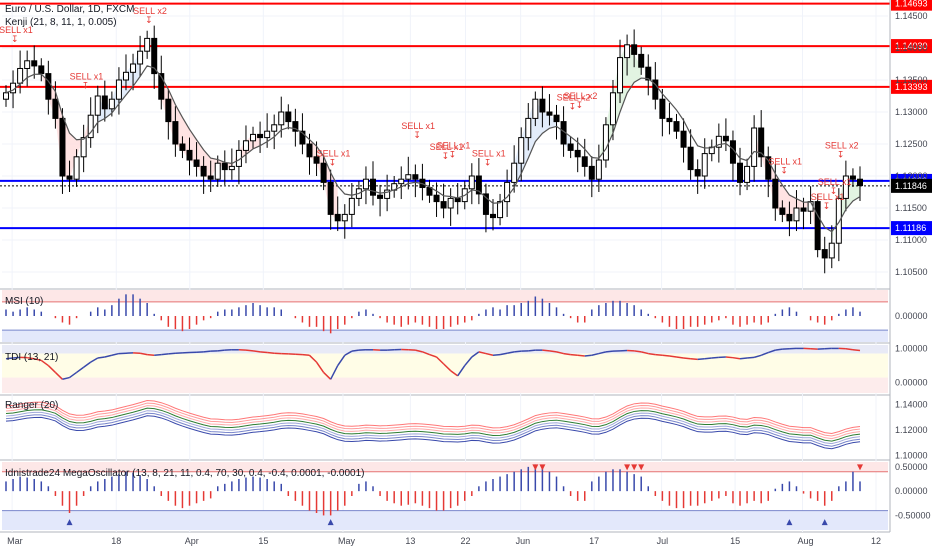 The image size is (932, 550). What do you see at coordinates (347, 541) in the screenshot?
I see `time-tick-label: May` at bounding box center [347, 541].